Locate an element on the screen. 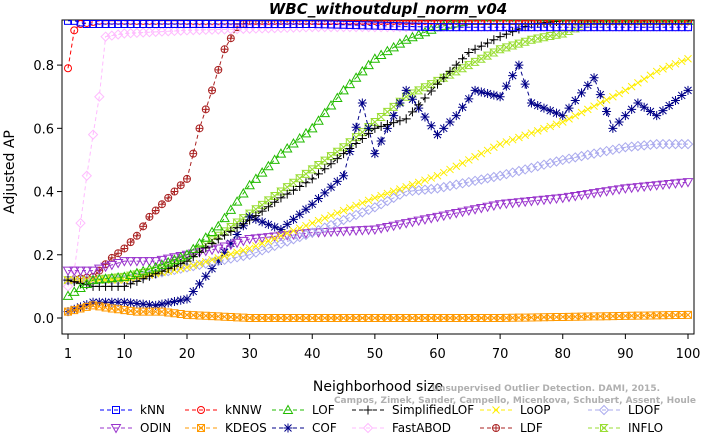 Image resolution: width=702 pixels, height=434 pixels. legend-item-fastabod: FastABOD is located at coordinates (401, 427).